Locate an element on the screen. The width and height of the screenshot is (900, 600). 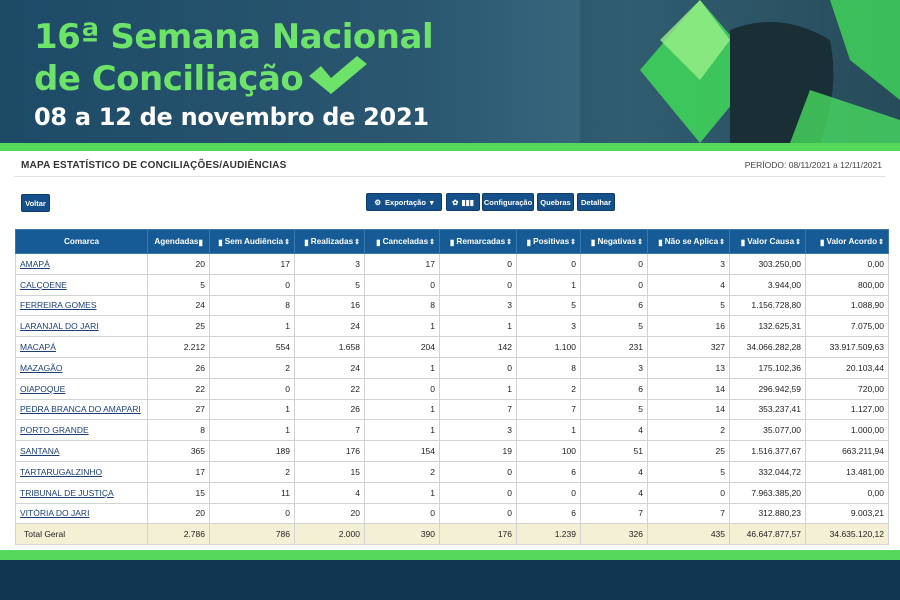
comarca-cell: FERREIRA GOMES is located at coordinates (81, 305).